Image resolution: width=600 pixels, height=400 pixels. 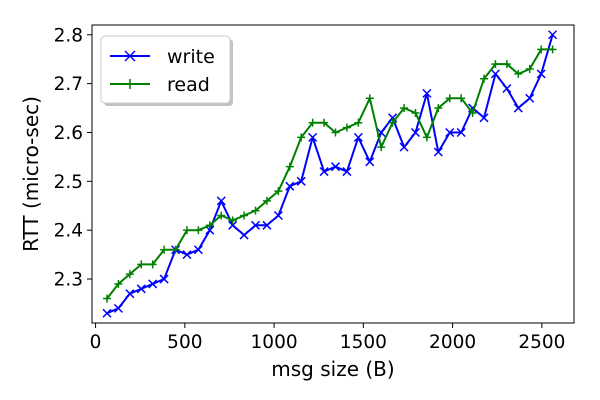 I want to click on legend-item-write: write, so click(x=162, y=57).